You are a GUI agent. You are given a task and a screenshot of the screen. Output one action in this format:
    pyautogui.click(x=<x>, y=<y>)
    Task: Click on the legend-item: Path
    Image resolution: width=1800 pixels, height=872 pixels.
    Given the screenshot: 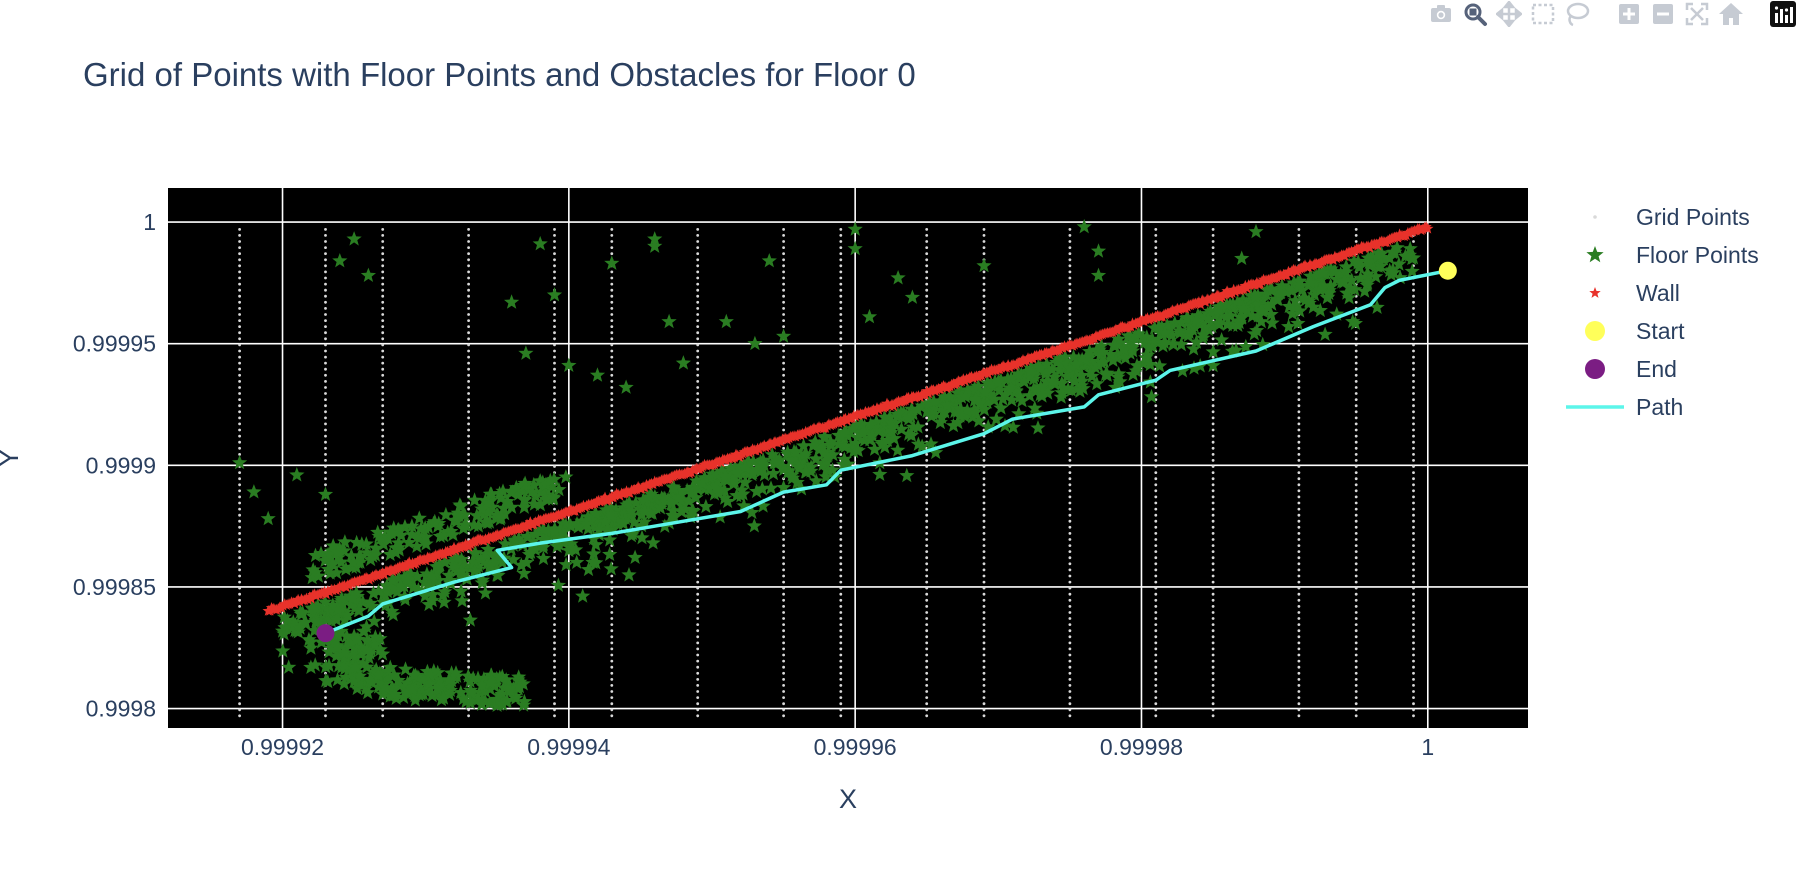 What is the action you would take?
    pyautogui.click(x=1624, y=407)
    